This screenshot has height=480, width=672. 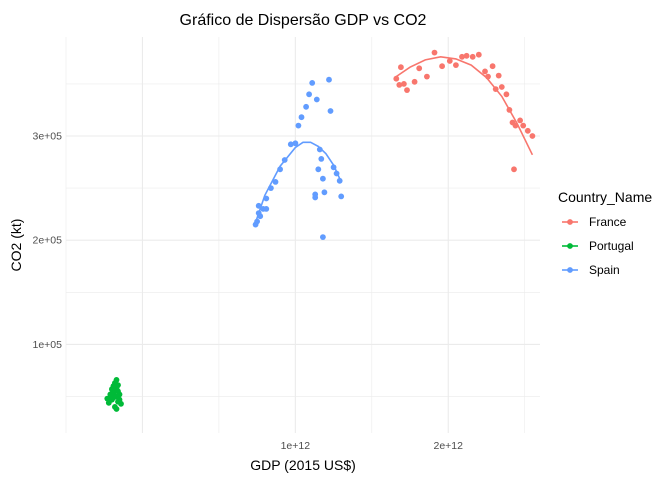 I want to click on x-tick-label: 1e+12, so click(x=296, y=446).